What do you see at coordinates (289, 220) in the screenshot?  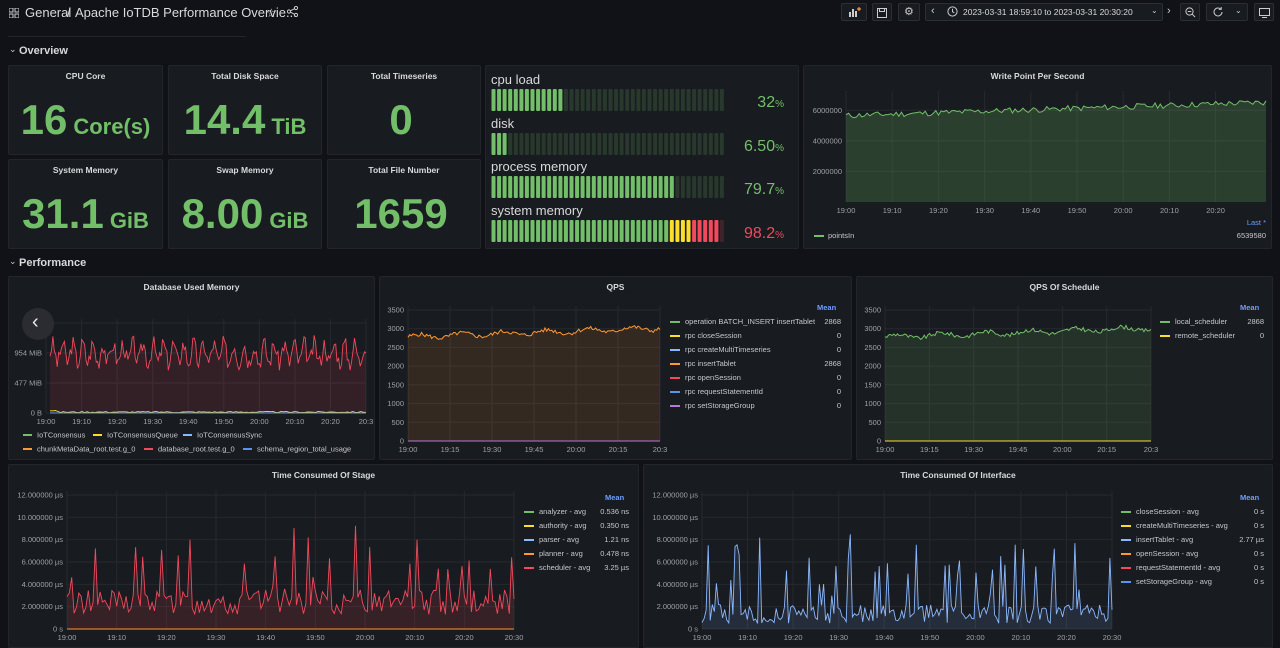 I see `stat-unit: GiB` at bounding box center [289, 220].